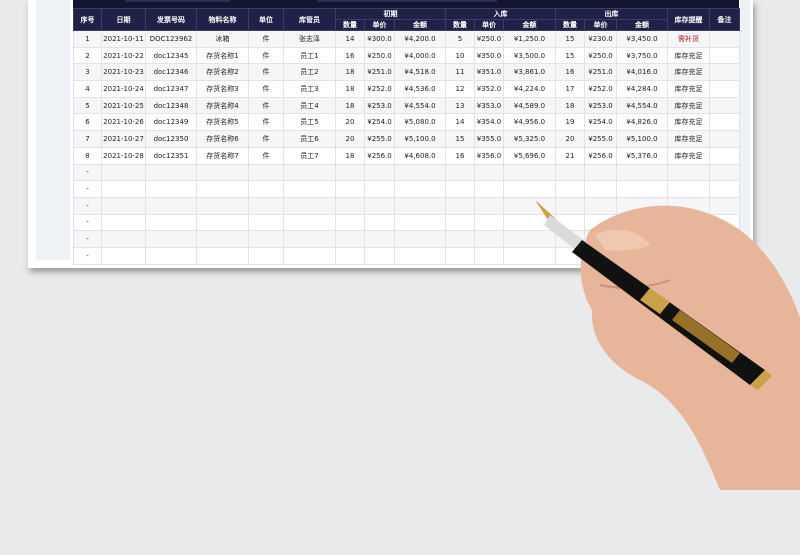  Describe the element at coordinates (460, 122) in the screenshot. I see `cell-inbound-qty: 14` at that location.